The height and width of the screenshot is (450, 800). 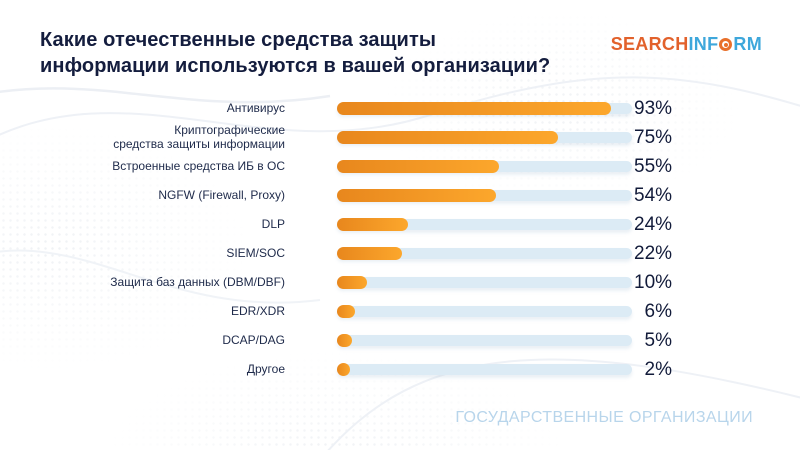 I want to click on value-label: 55%, so click(x=653, y=166).